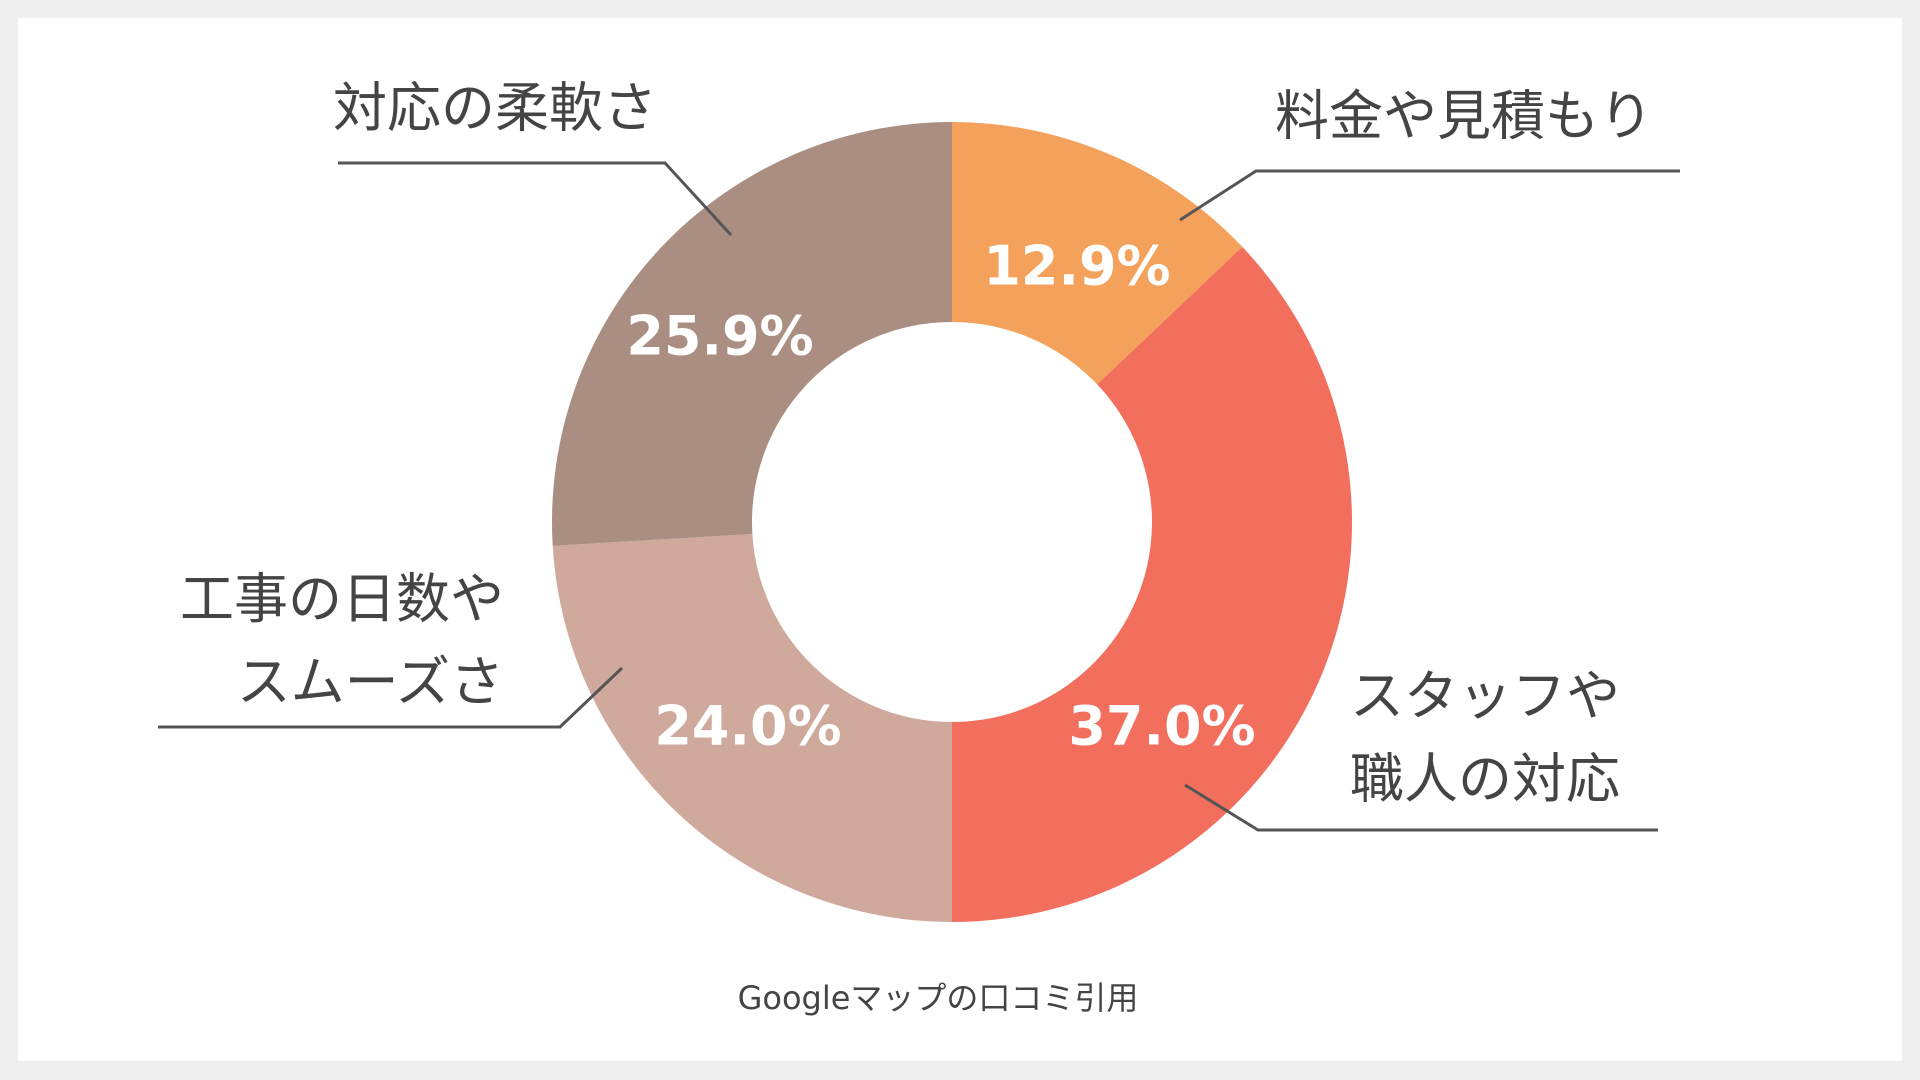 Image resolution: width=1920 pixels, height=1080 pixels. I want to click on value-label-2: 37.0%, so click(1161, 726).